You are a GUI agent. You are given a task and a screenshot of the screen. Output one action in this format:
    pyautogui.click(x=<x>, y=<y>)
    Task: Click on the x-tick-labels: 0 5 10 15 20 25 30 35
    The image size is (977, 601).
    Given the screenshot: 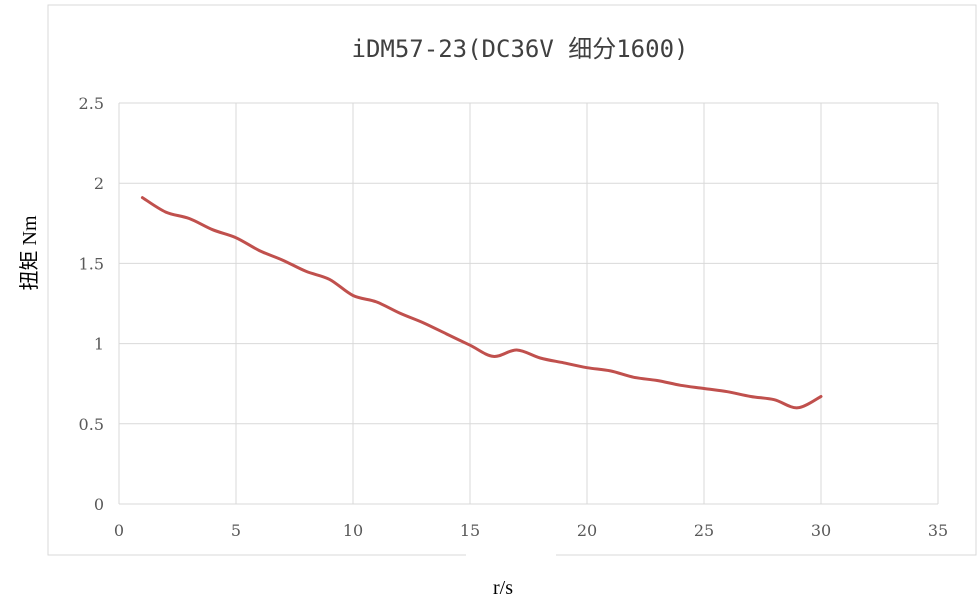 What is the action you would take?
    pyautogui.click(x=531, y=530)
    